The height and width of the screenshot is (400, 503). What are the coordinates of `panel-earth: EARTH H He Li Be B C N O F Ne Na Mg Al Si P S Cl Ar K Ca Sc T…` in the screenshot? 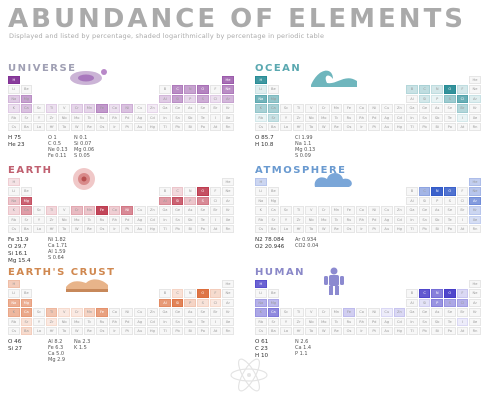 It's located at (128, 220).